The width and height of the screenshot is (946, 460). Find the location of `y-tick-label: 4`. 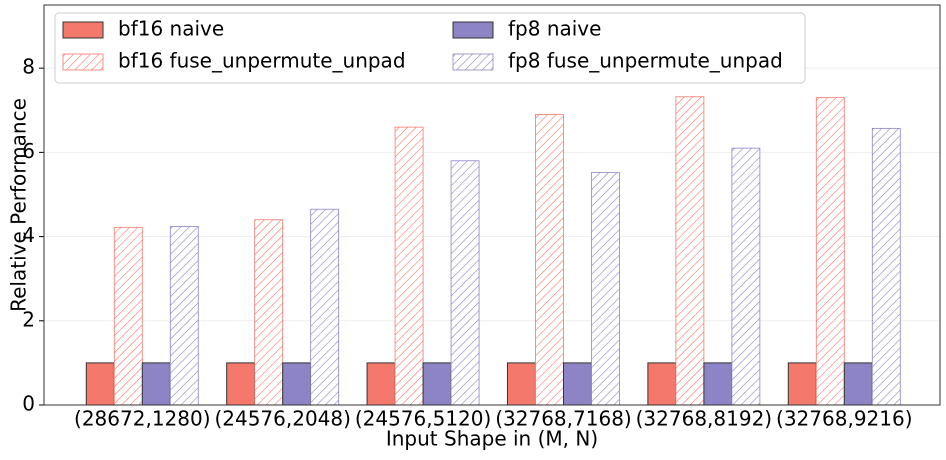

y-tick-label: 4 is located at coordinates (28, 235).